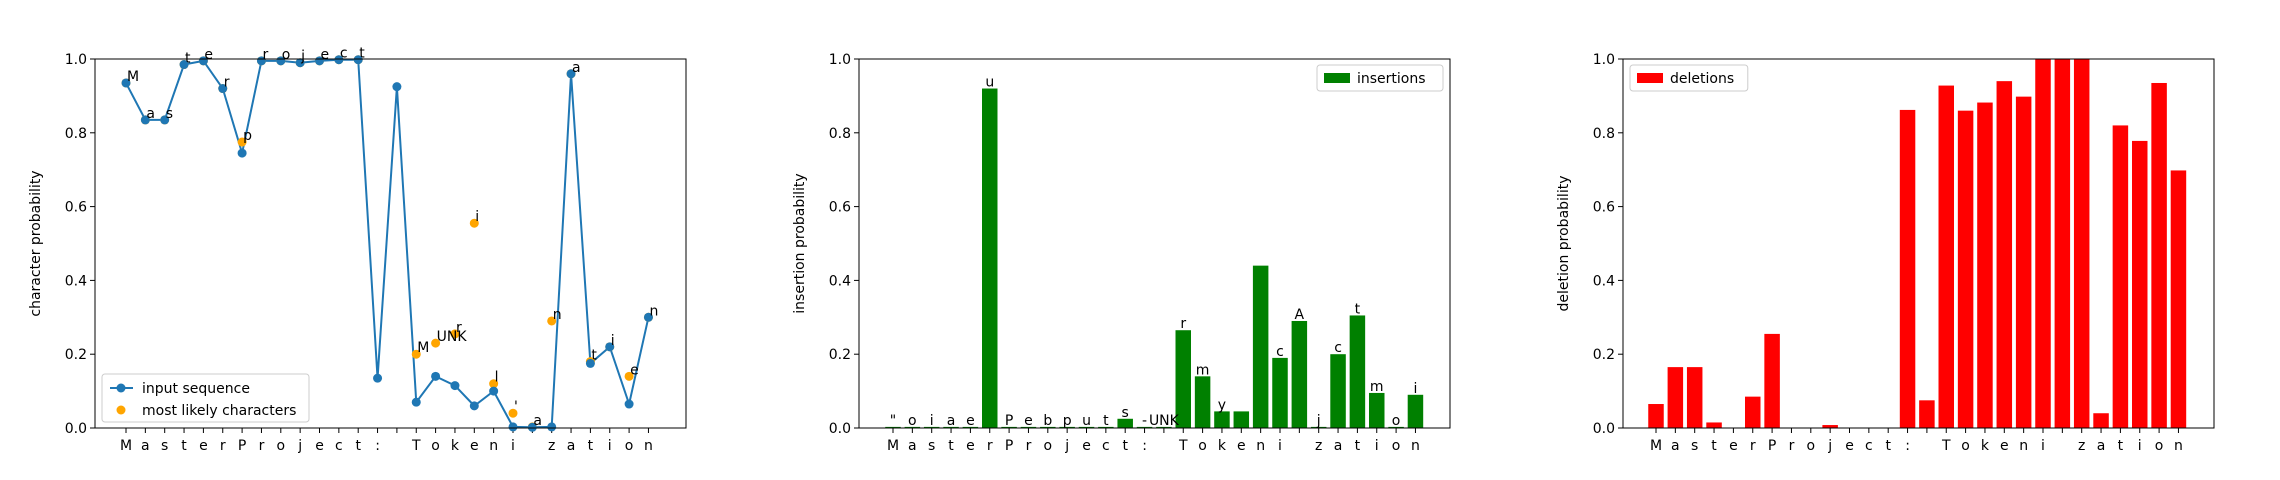 This screenshot has width=2280, height=480. I want to click on x-tick-label: :, so click(1144, 446).